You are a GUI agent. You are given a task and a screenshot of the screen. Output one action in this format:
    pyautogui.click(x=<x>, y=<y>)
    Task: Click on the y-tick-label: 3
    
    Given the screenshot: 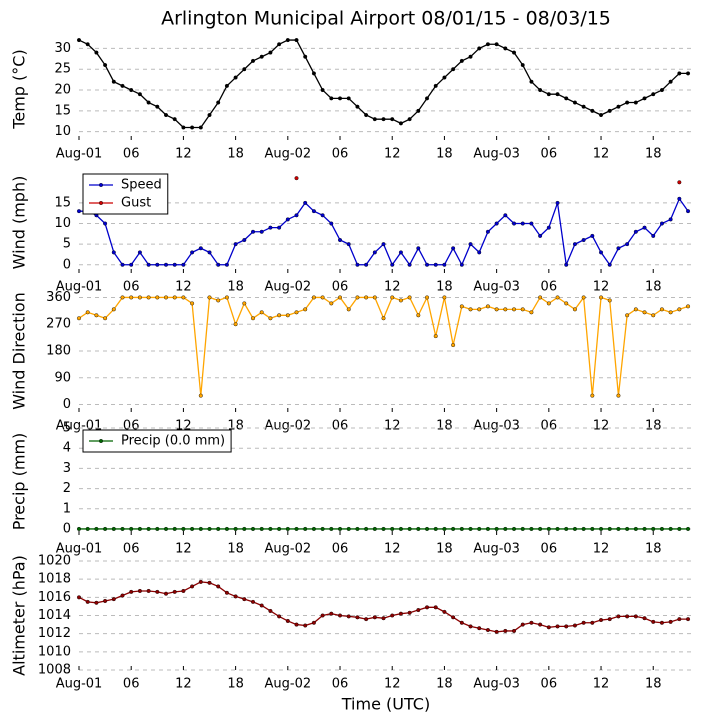 What is the action you would take?
    pyautogui.click(x=67, y=468)
    